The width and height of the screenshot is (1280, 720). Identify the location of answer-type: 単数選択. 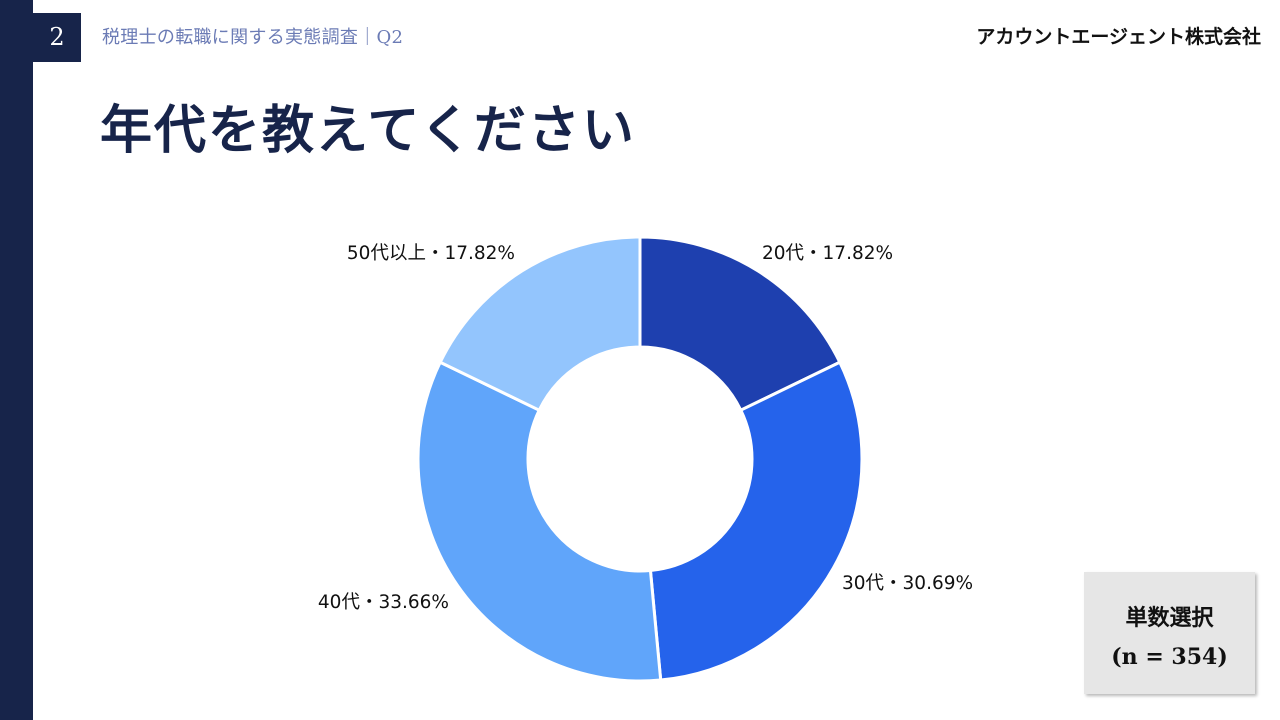
(1169, 618).